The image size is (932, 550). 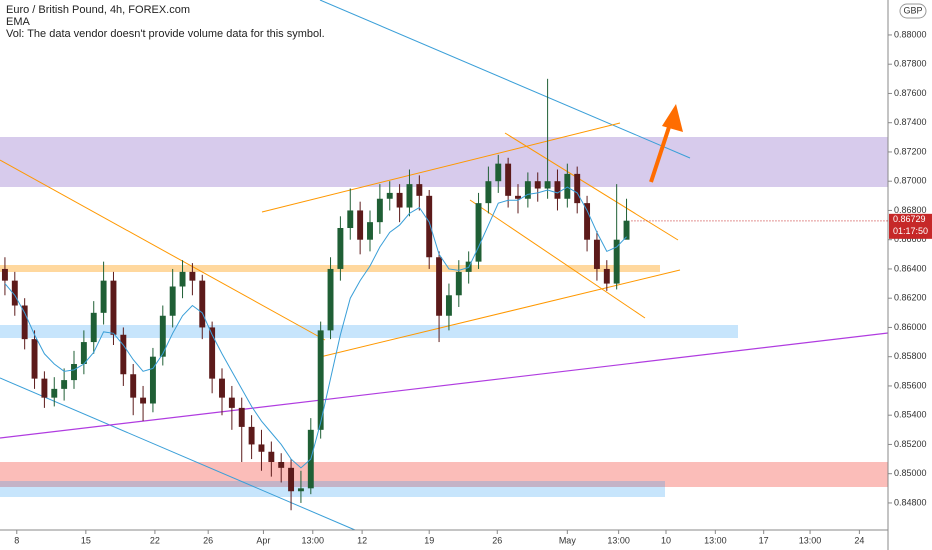 What do you see at coordinates (155, 540) in the screenshot?
I see `x-tick-label: 22` at bounding box center [155, 540].